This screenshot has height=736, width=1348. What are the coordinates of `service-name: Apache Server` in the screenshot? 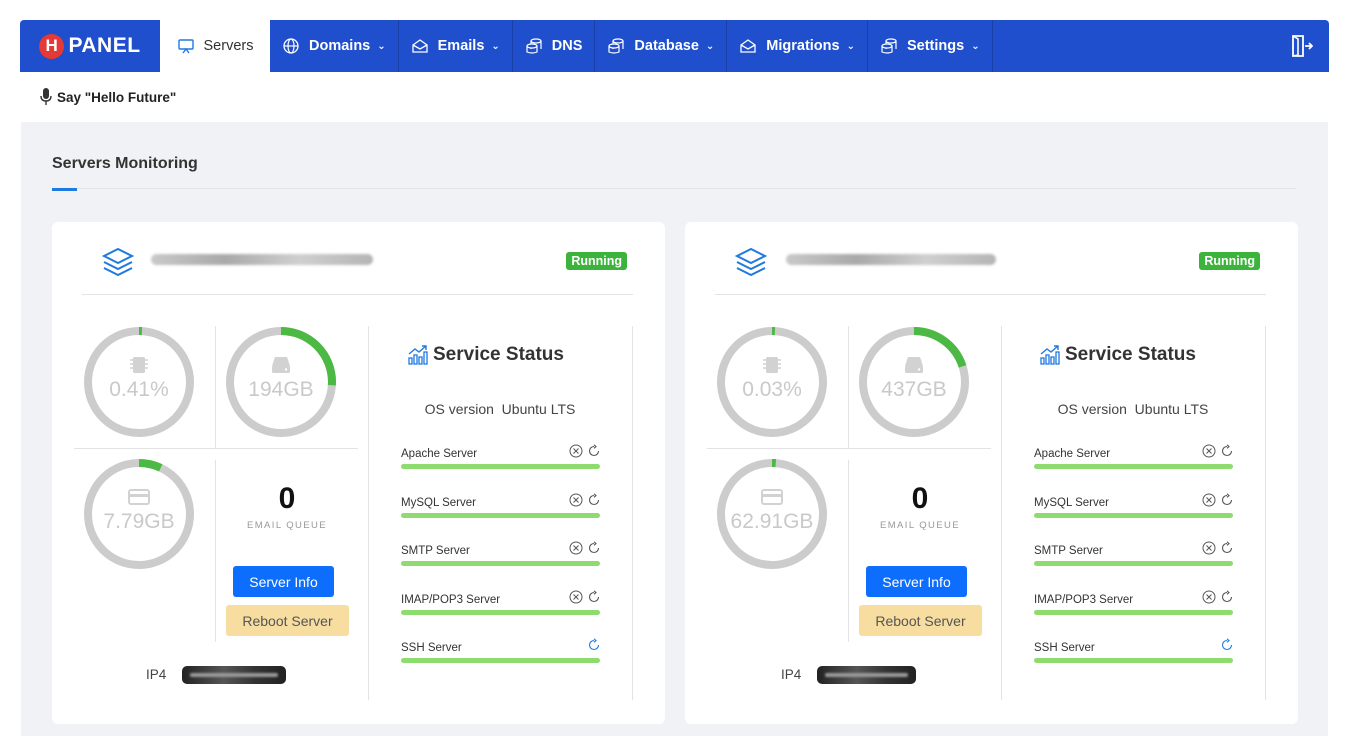 It's located at (1072, 454).